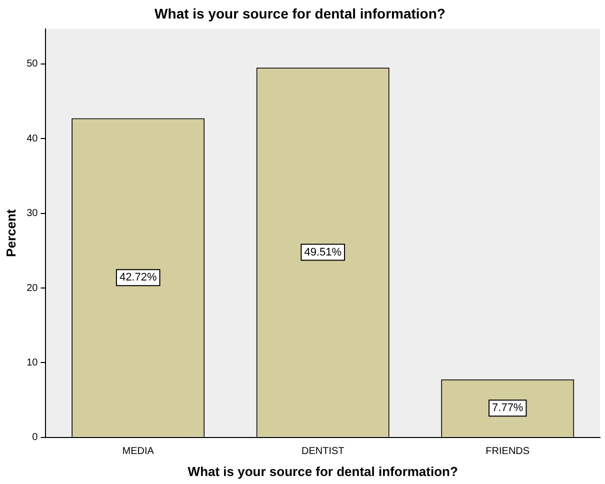 The width and height of the screenshot is (605, 484). Describe the element at coordinates (138, 452) in the screenshot. I see `x-tick-label: MEDIA` at that location.